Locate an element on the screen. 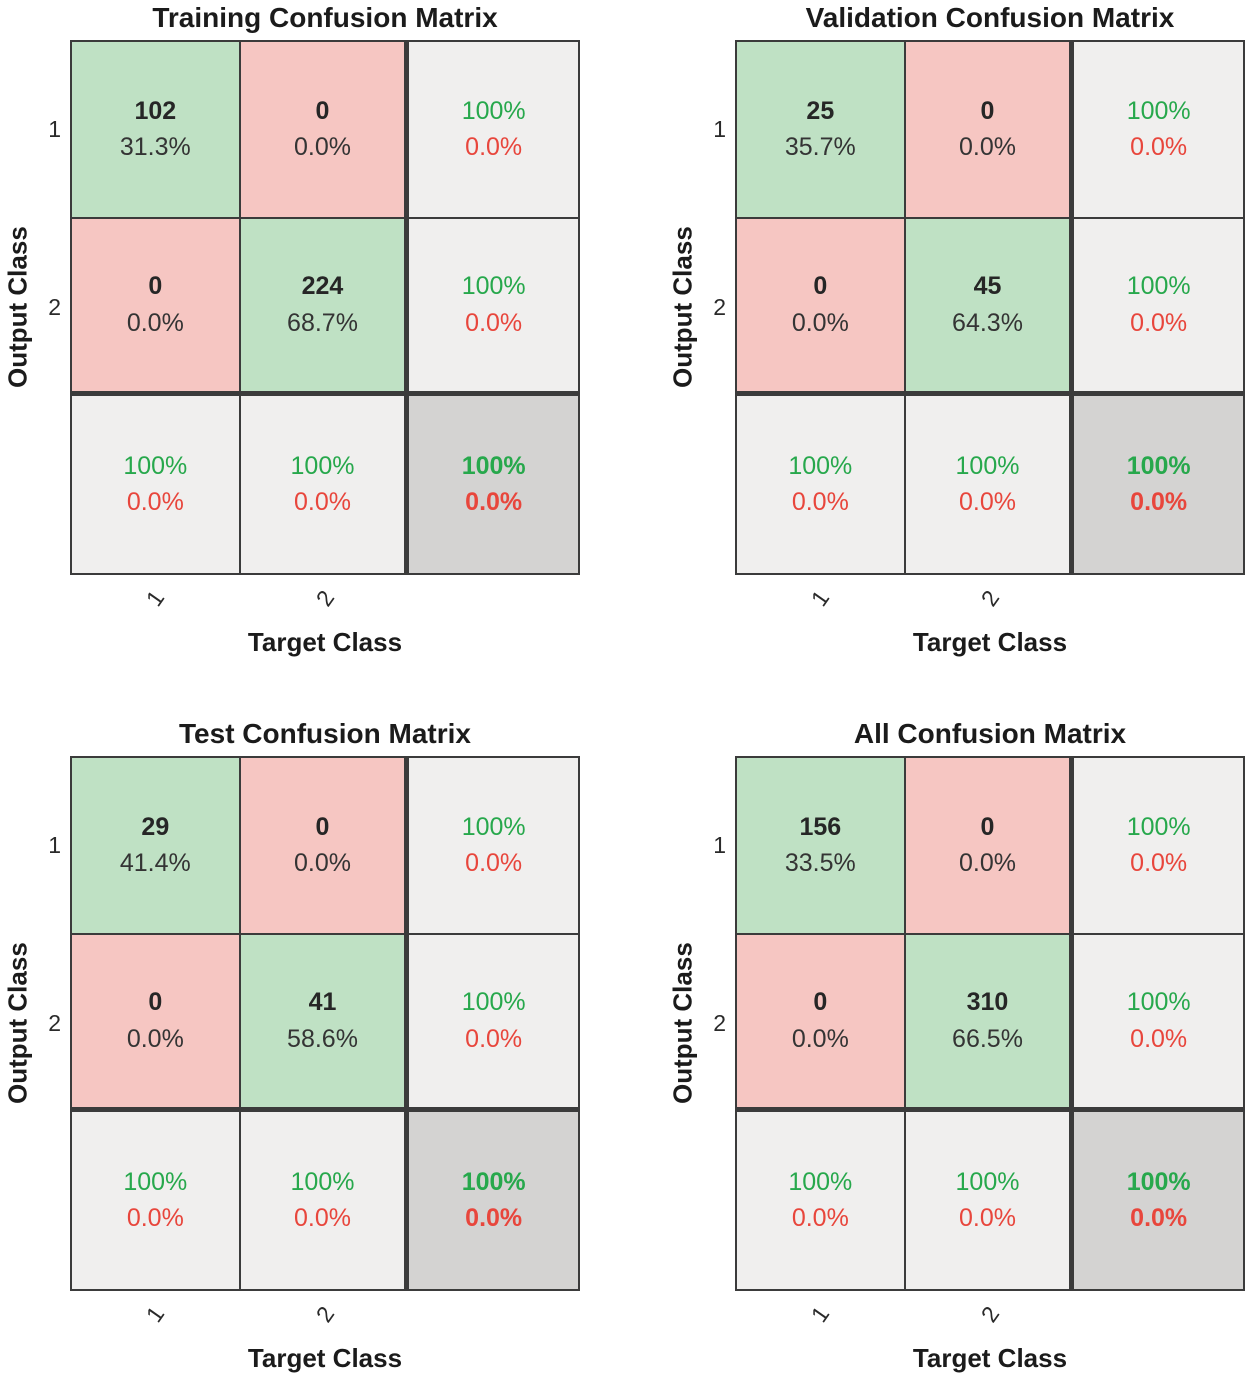  cell-r2c2-diag: 41 58.6% is located at coordinates (325, 1023).